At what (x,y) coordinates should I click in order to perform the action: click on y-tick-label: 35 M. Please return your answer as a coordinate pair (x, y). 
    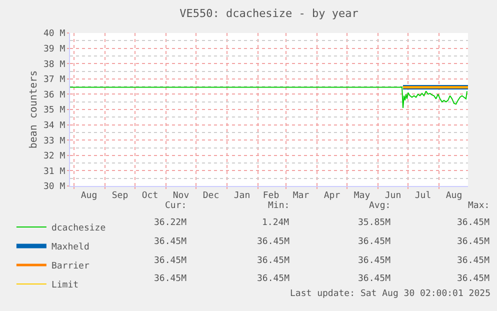
    Looking at the image, I should click on (55, 111).